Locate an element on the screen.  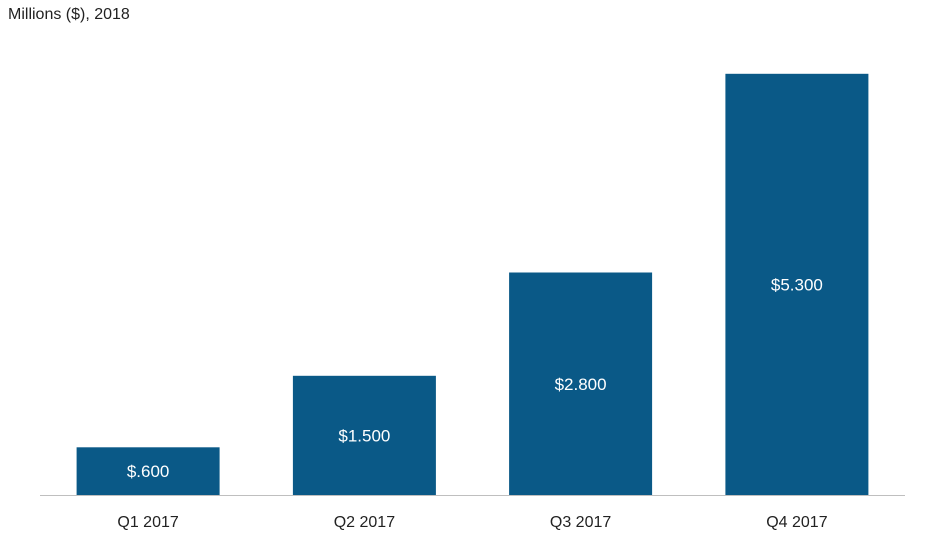
bar-q4-2017 is located at coordinates (797, 284).